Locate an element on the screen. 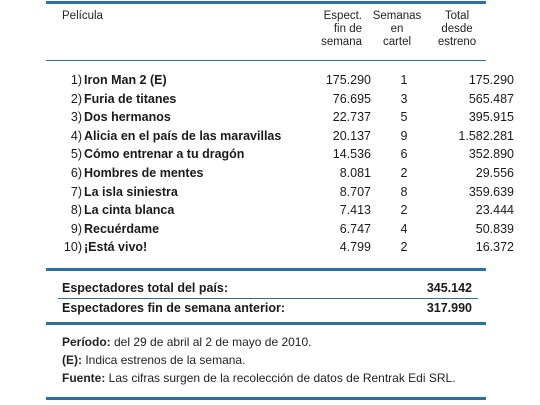  row-total-viewers: 23.444 is located at coordinates (494, 210).